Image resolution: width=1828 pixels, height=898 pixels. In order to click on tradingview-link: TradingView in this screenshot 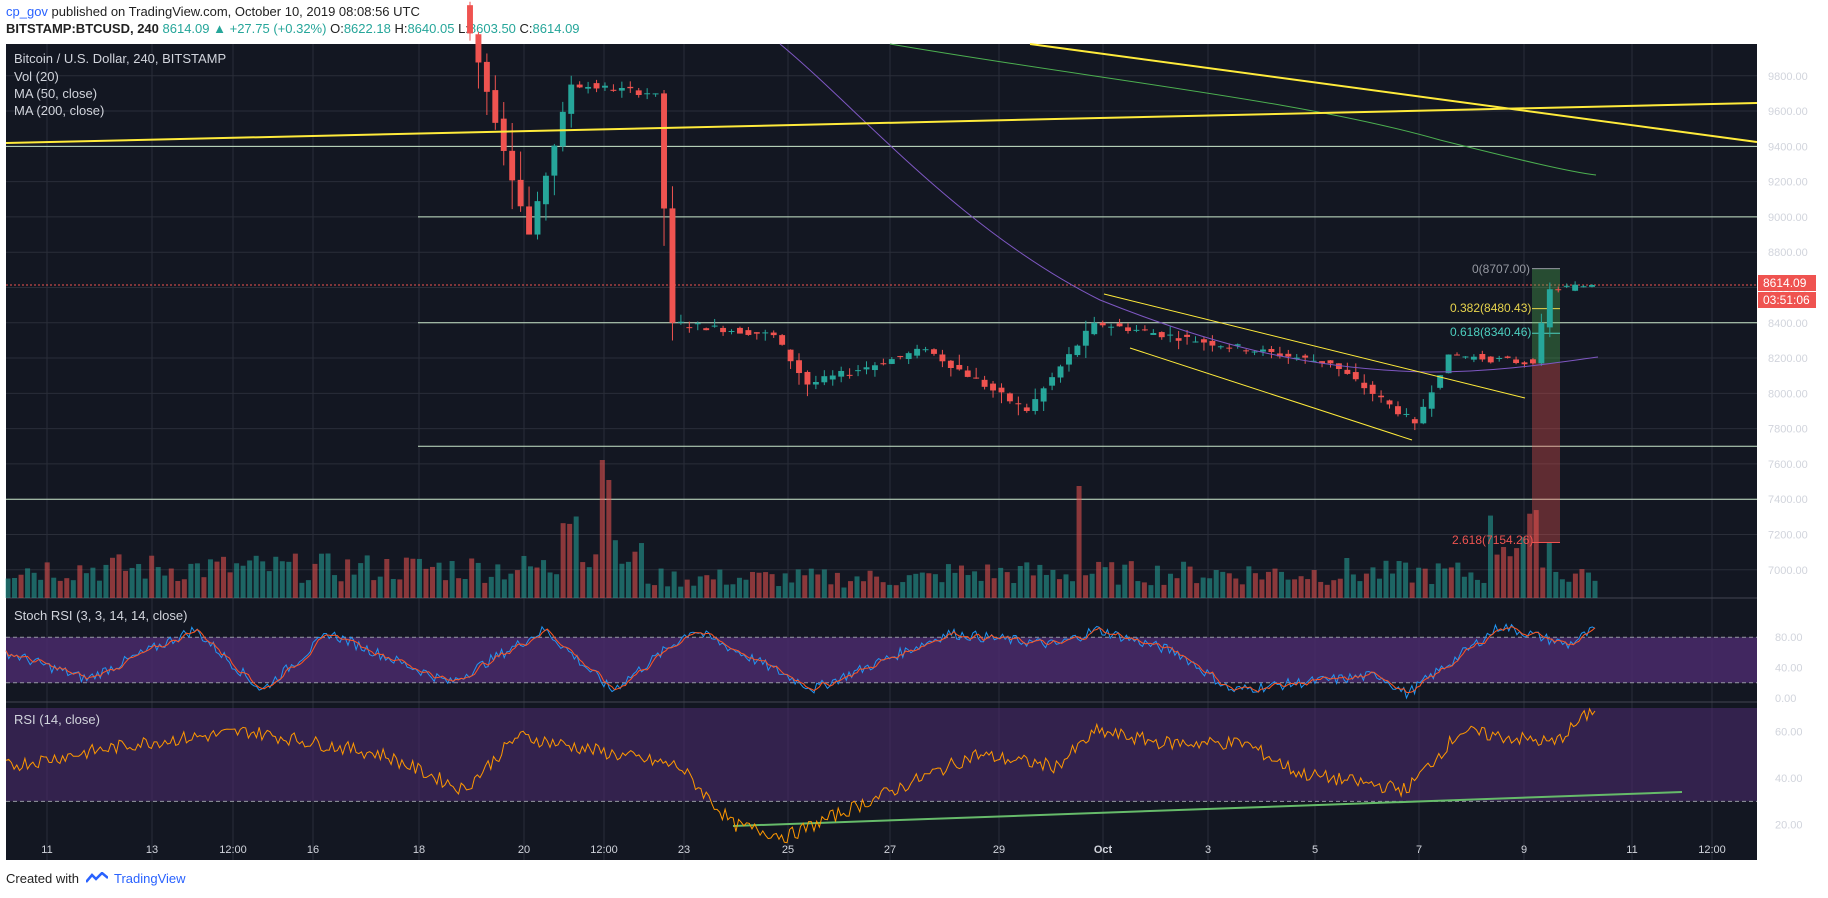, I will do `click(150, 878)`.